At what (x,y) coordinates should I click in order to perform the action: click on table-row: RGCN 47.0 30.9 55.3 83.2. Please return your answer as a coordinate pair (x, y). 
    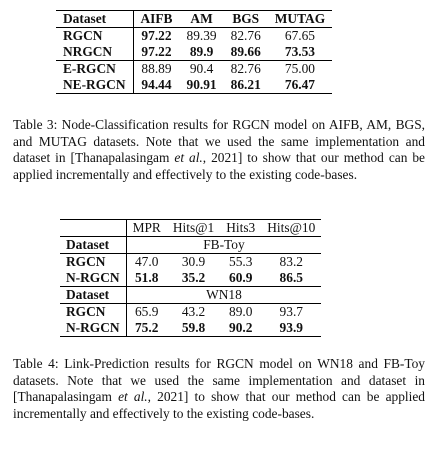
    Looking at the image, I should click on (191, 261).